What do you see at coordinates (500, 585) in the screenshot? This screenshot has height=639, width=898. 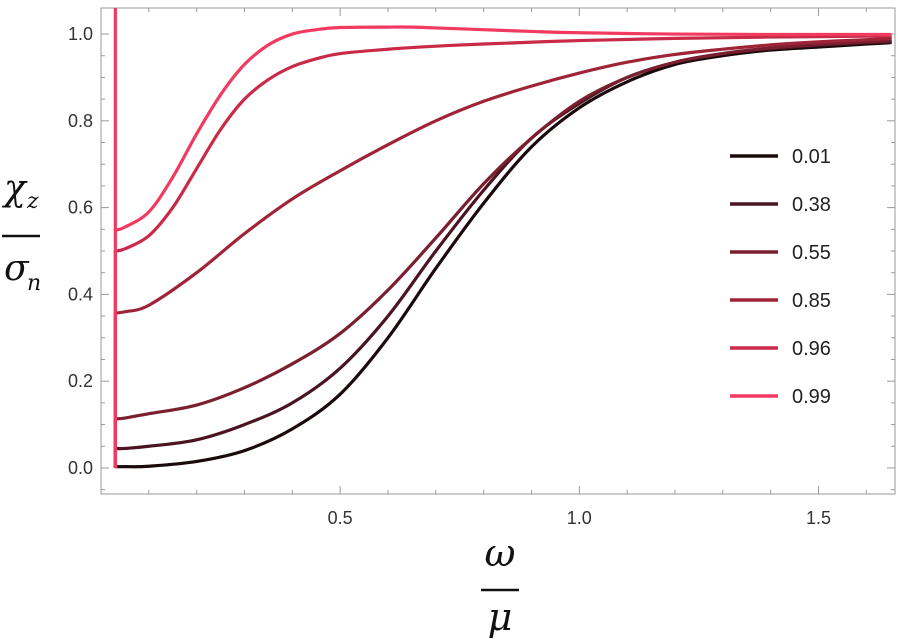 I see `x-axis-label: ω μ` at bounding box center [500, 585].